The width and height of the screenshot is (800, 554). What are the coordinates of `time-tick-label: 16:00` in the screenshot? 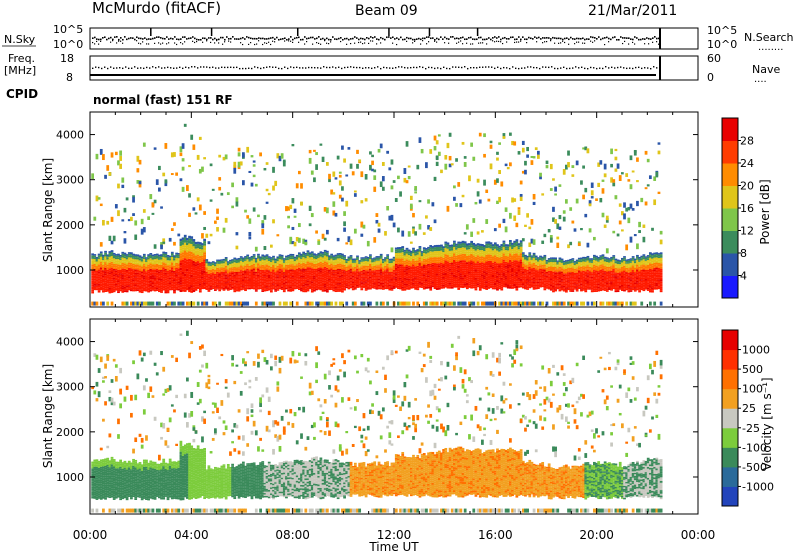 It's located at (495, 535).